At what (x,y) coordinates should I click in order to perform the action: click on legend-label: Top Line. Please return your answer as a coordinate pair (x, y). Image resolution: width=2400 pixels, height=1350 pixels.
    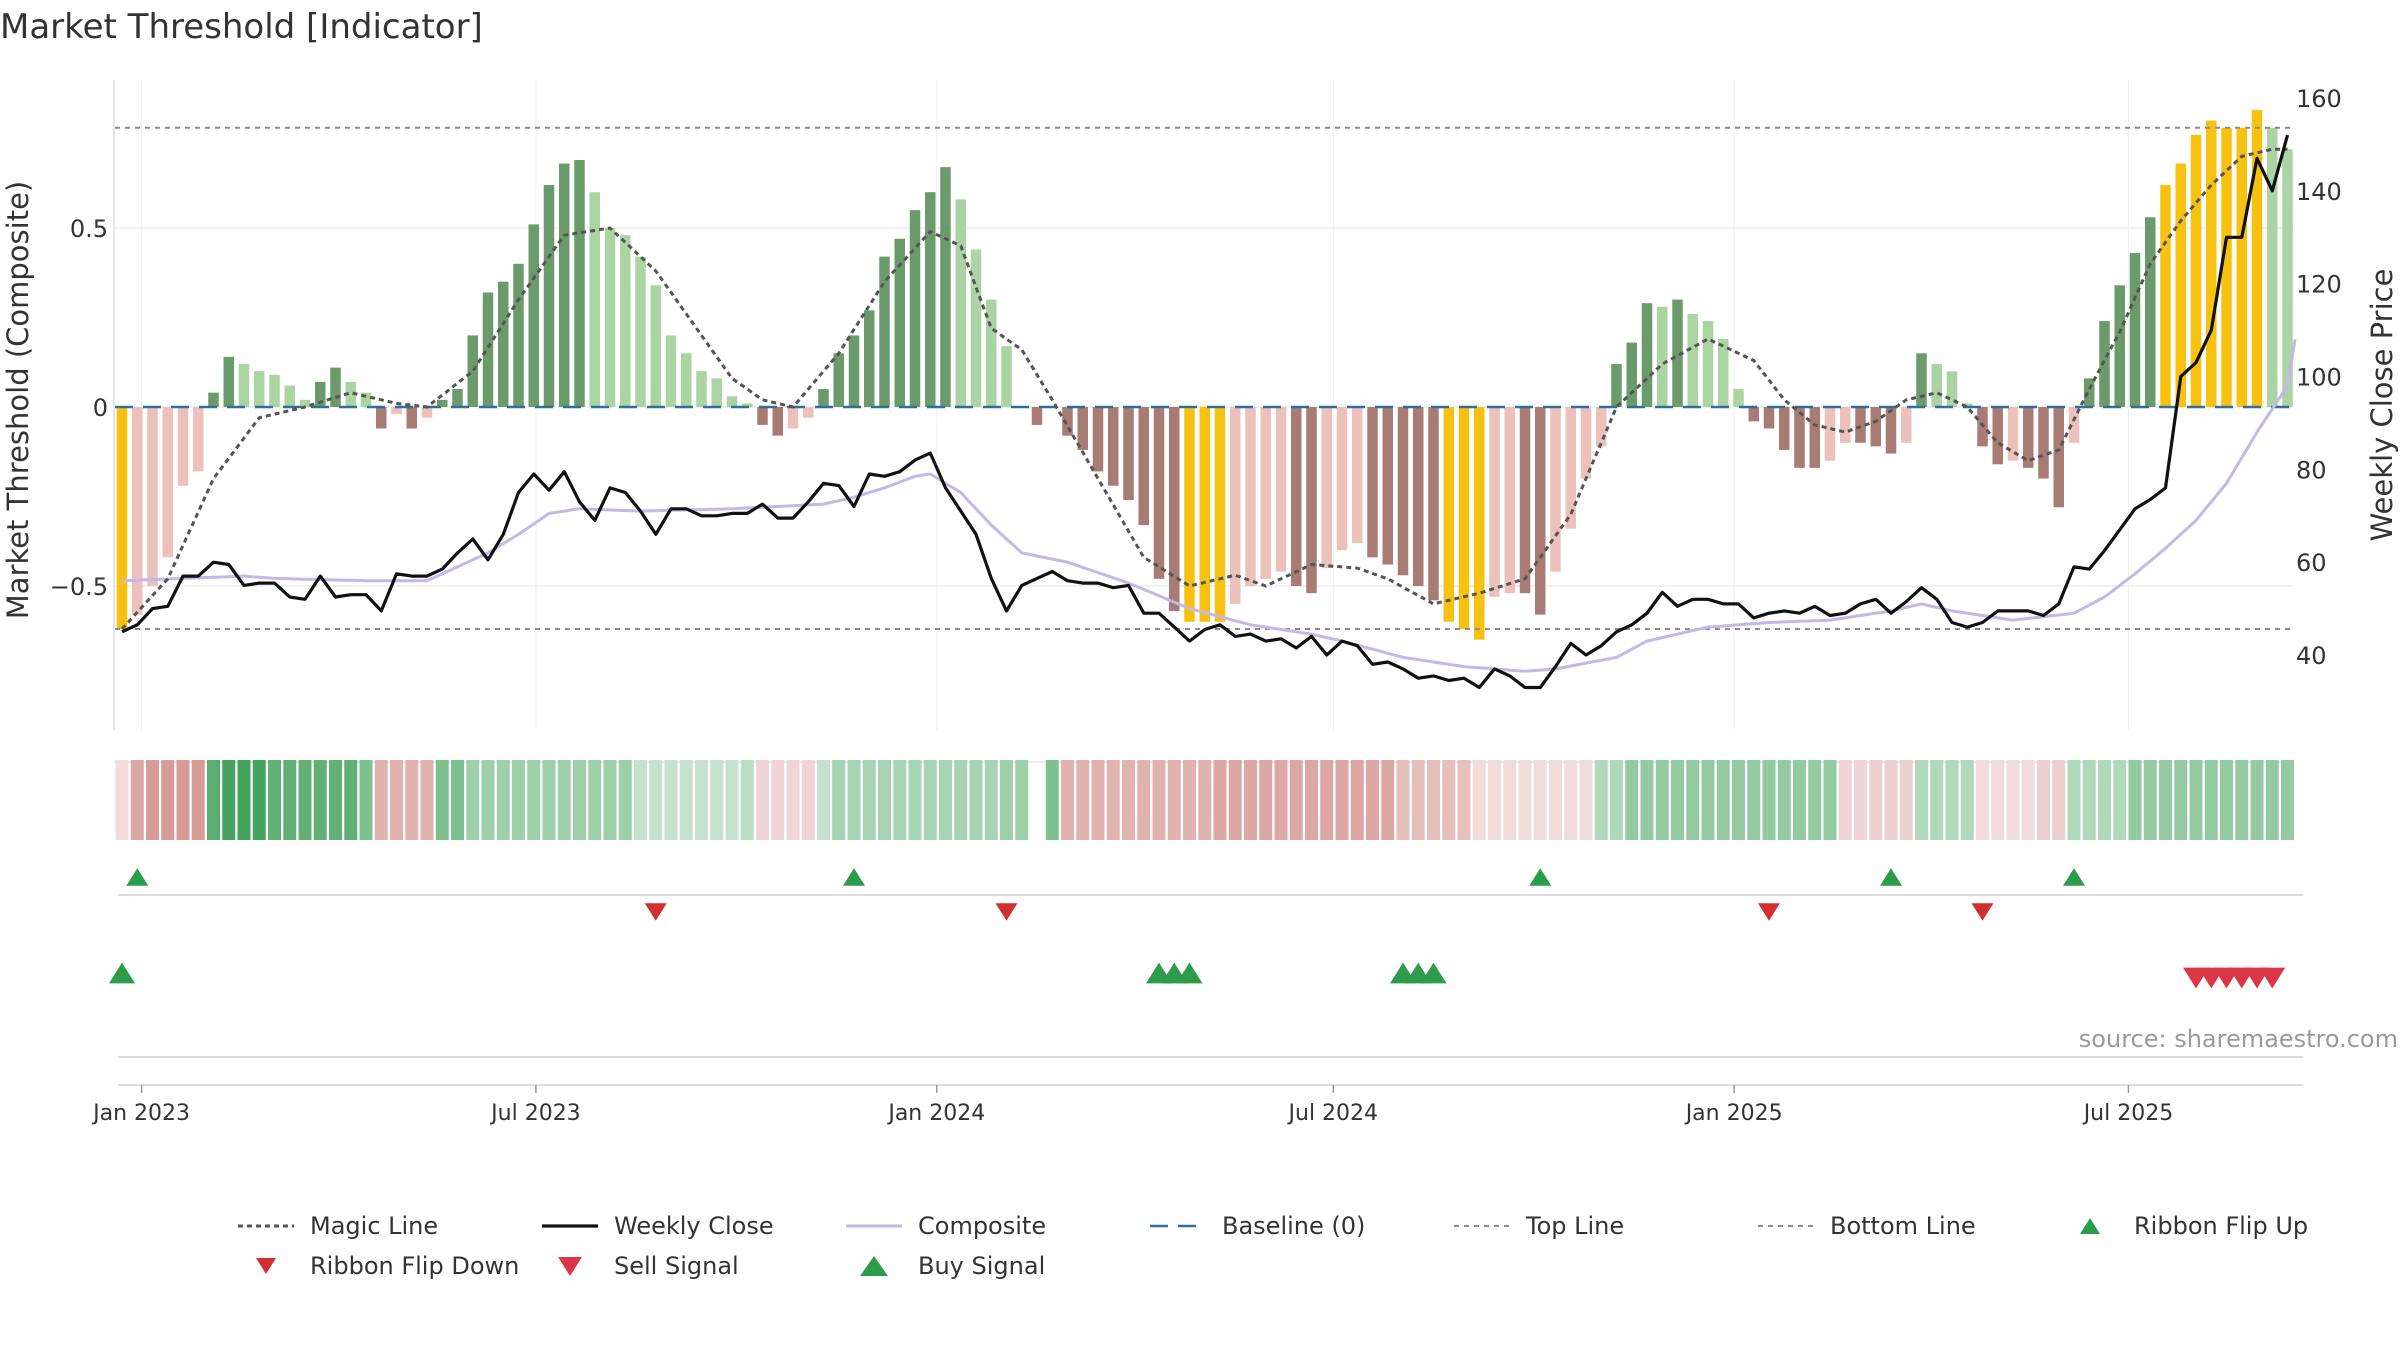
    Looking at the image, I should click on (1574, 1226).